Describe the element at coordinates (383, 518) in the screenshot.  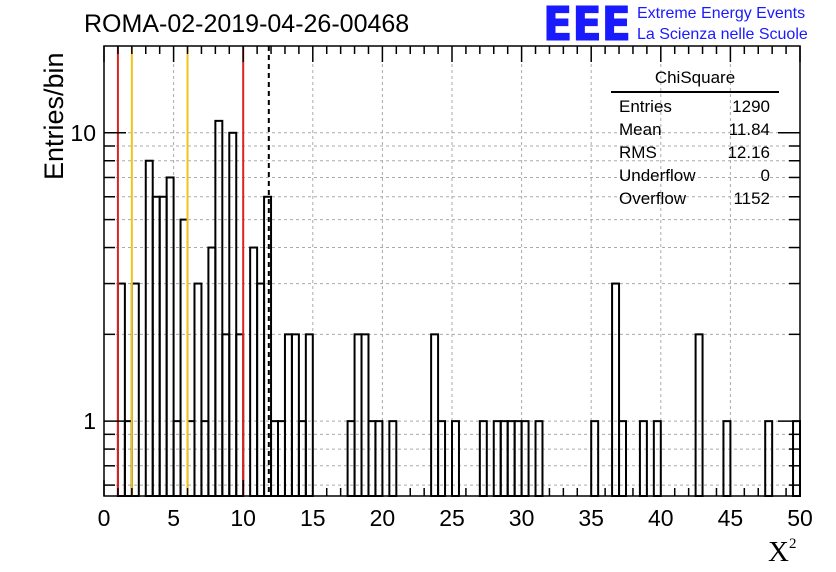
I see `x-tick-label: 20` at that location.